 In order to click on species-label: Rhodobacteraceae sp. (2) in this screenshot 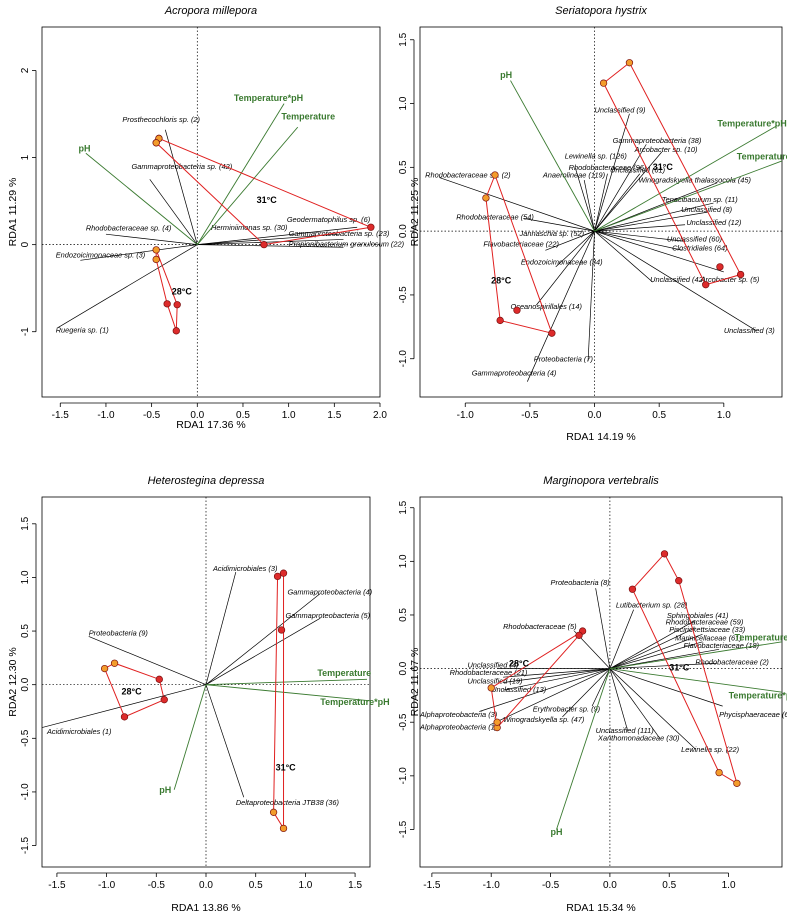, I will do `click(468, 175)`.